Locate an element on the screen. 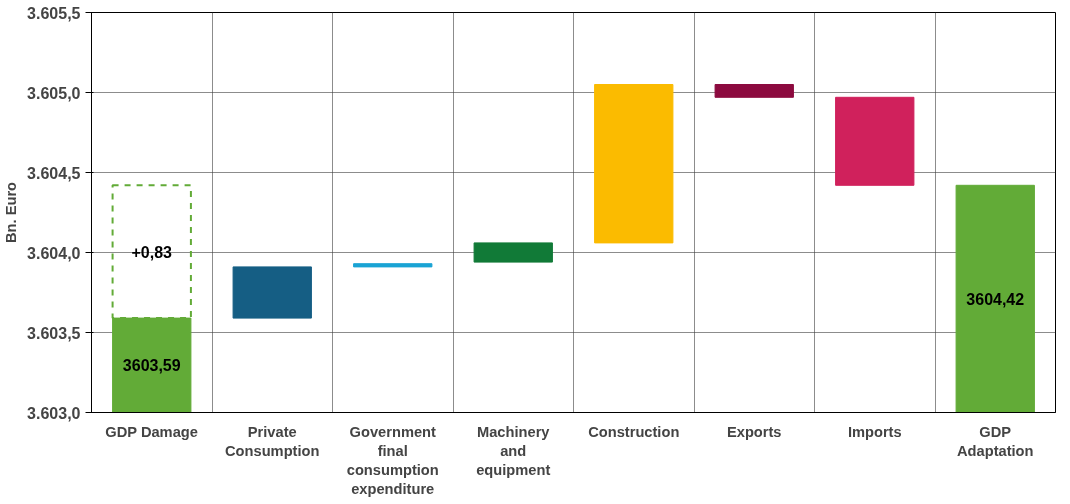  y-tick-label: 3.605,0 is located at coordinates (54, 93).